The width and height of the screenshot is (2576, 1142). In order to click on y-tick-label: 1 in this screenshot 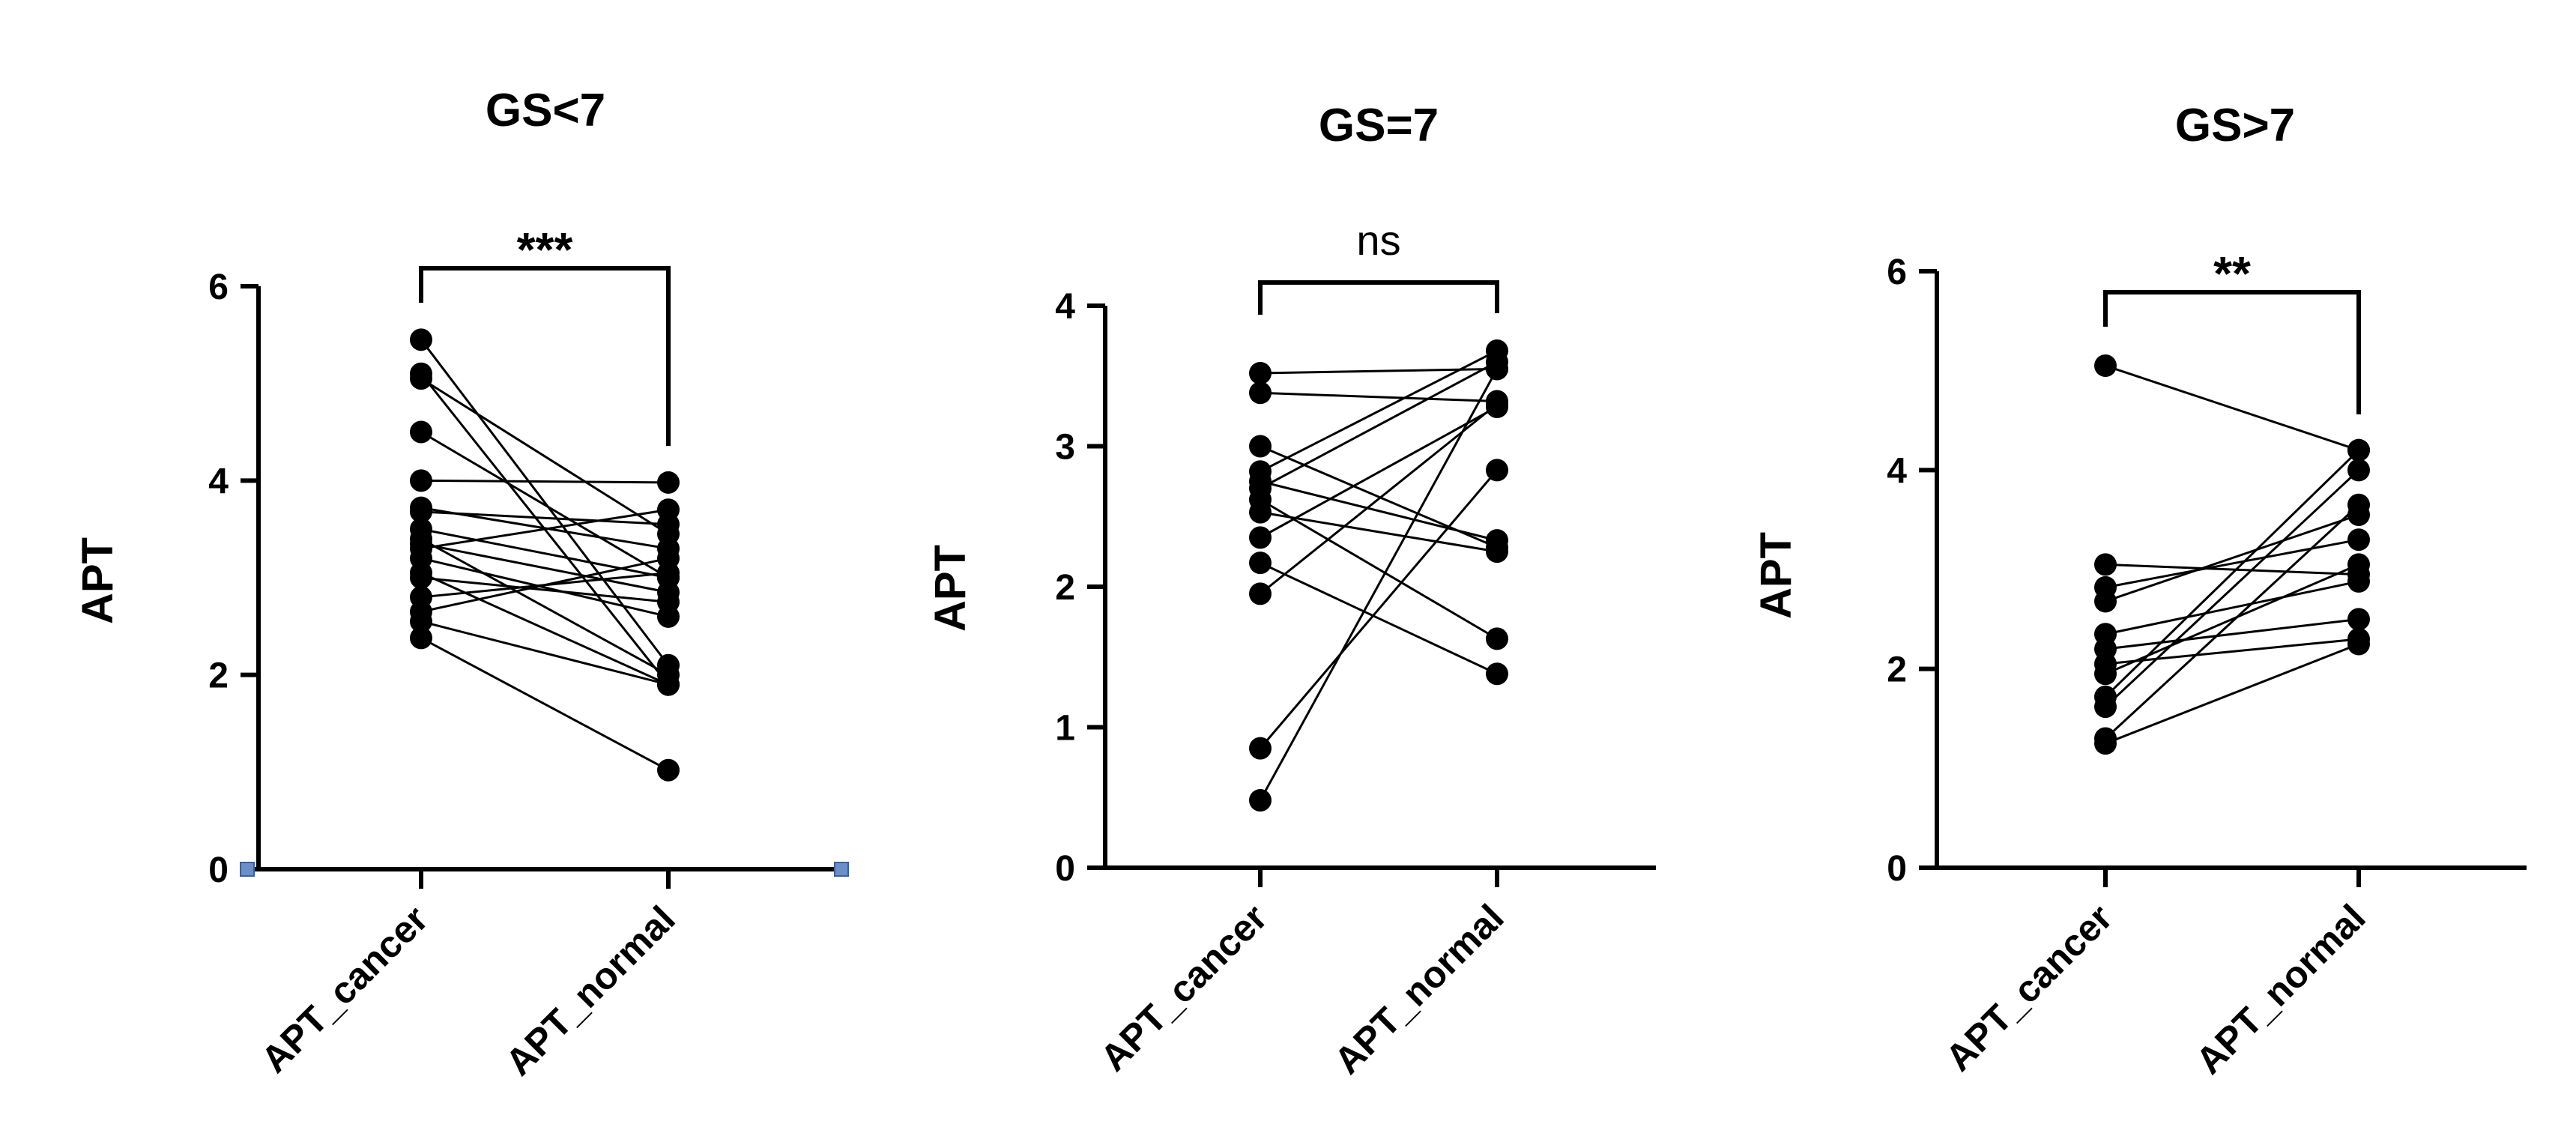, I will do `click(1065, 729)`.